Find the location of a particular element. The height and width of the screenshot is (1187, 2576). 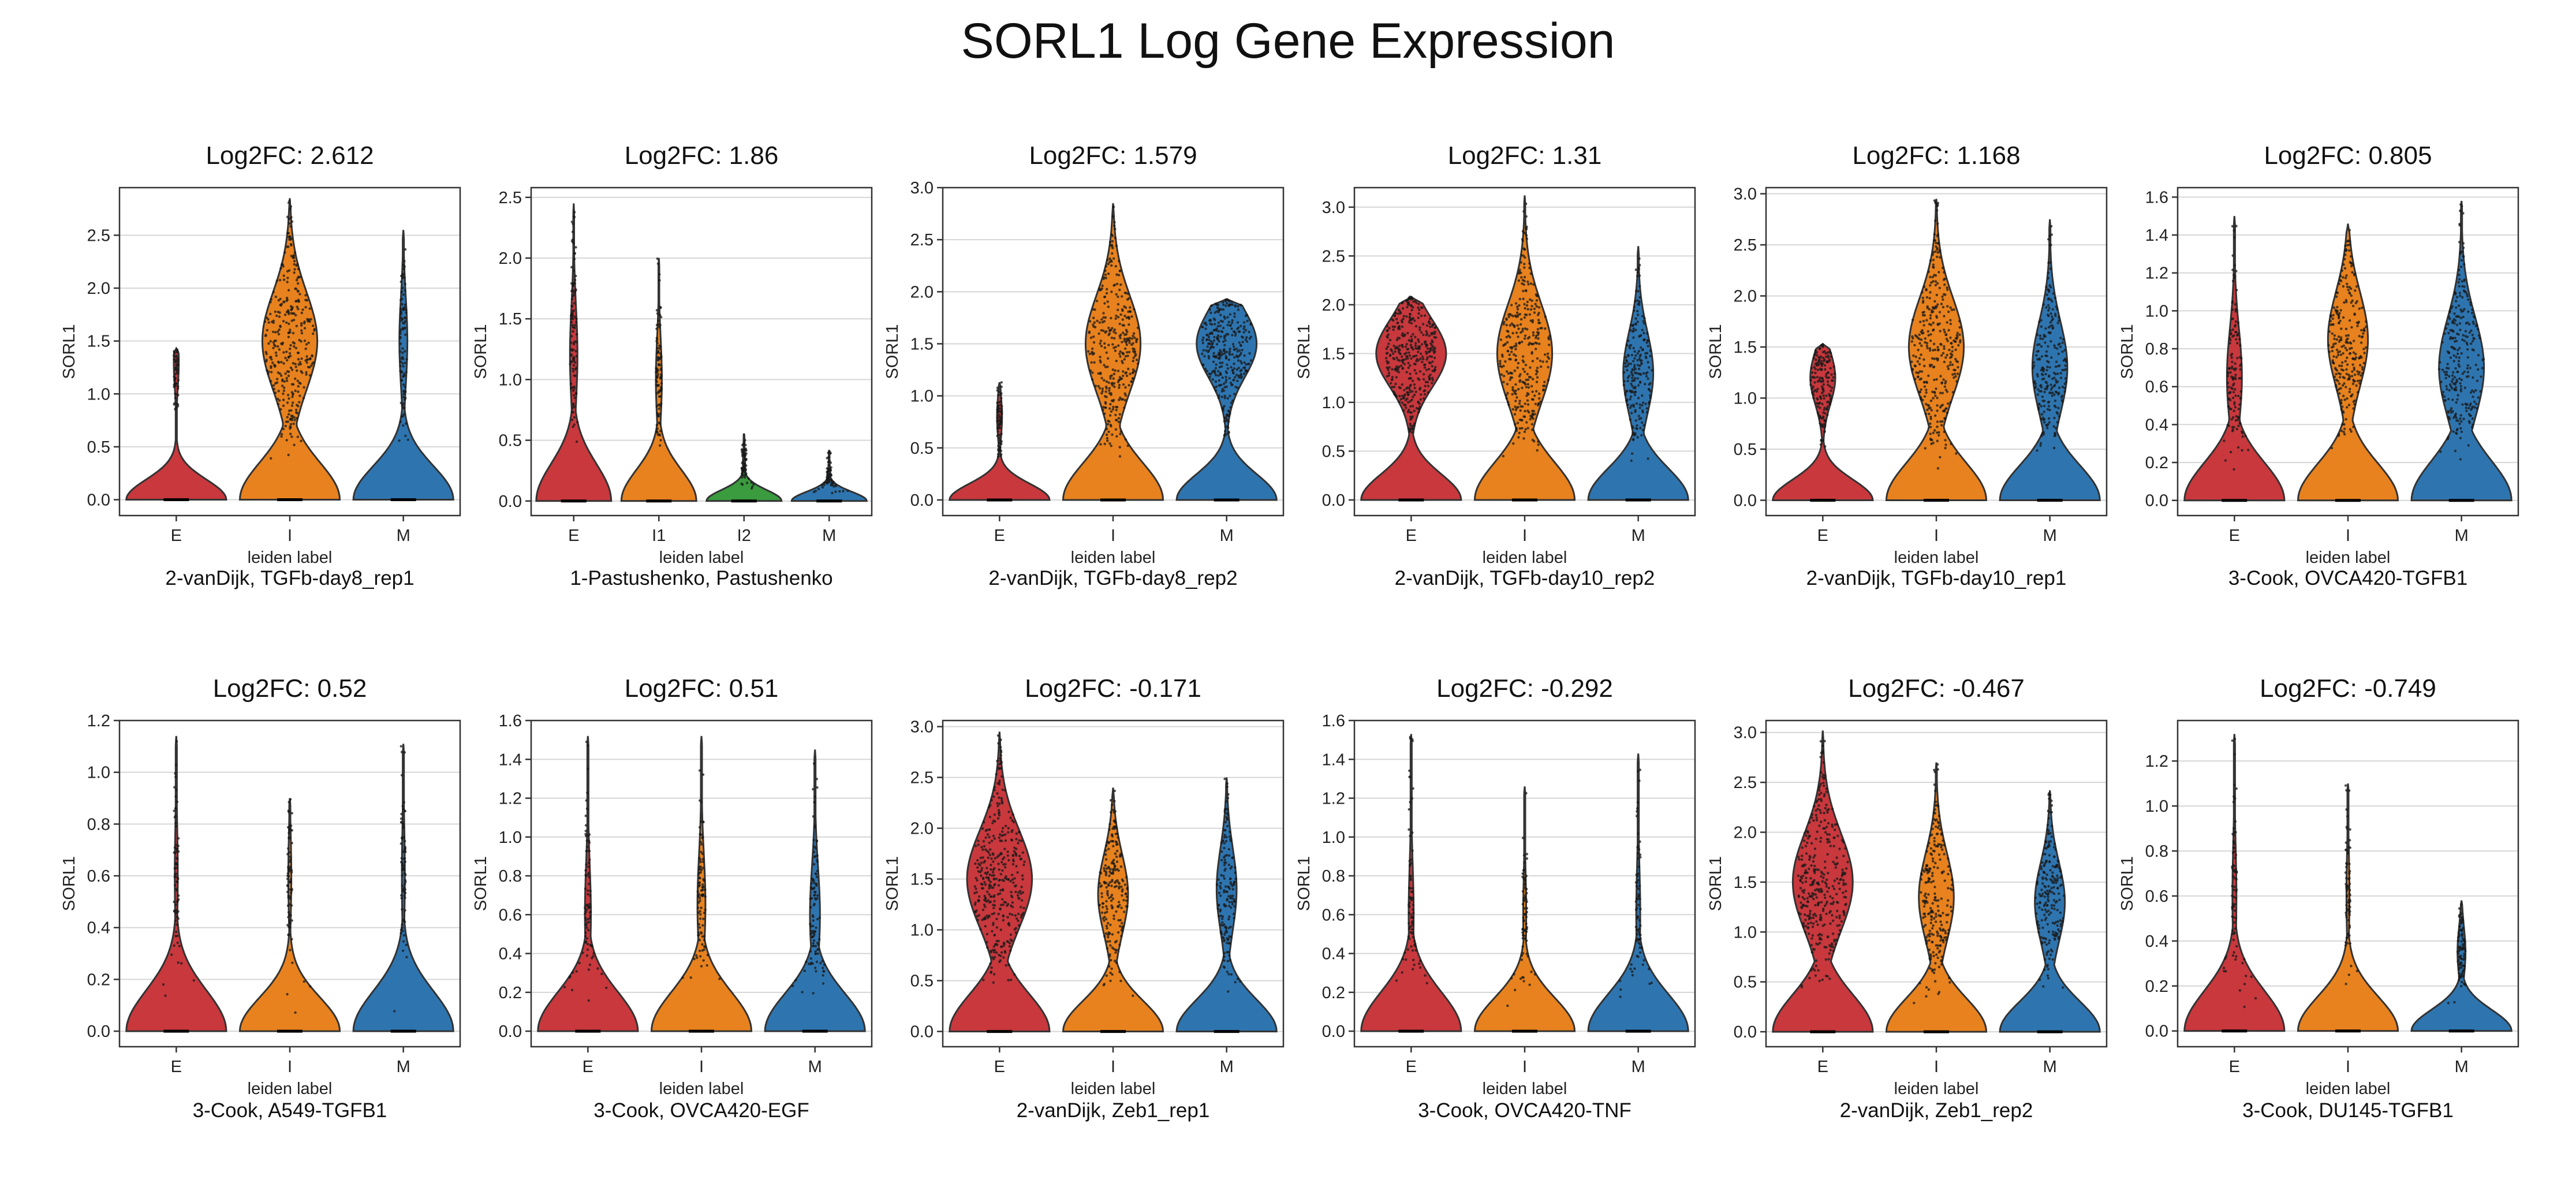

y-tick-label: 1.0 is located at coordinates (510, 380).